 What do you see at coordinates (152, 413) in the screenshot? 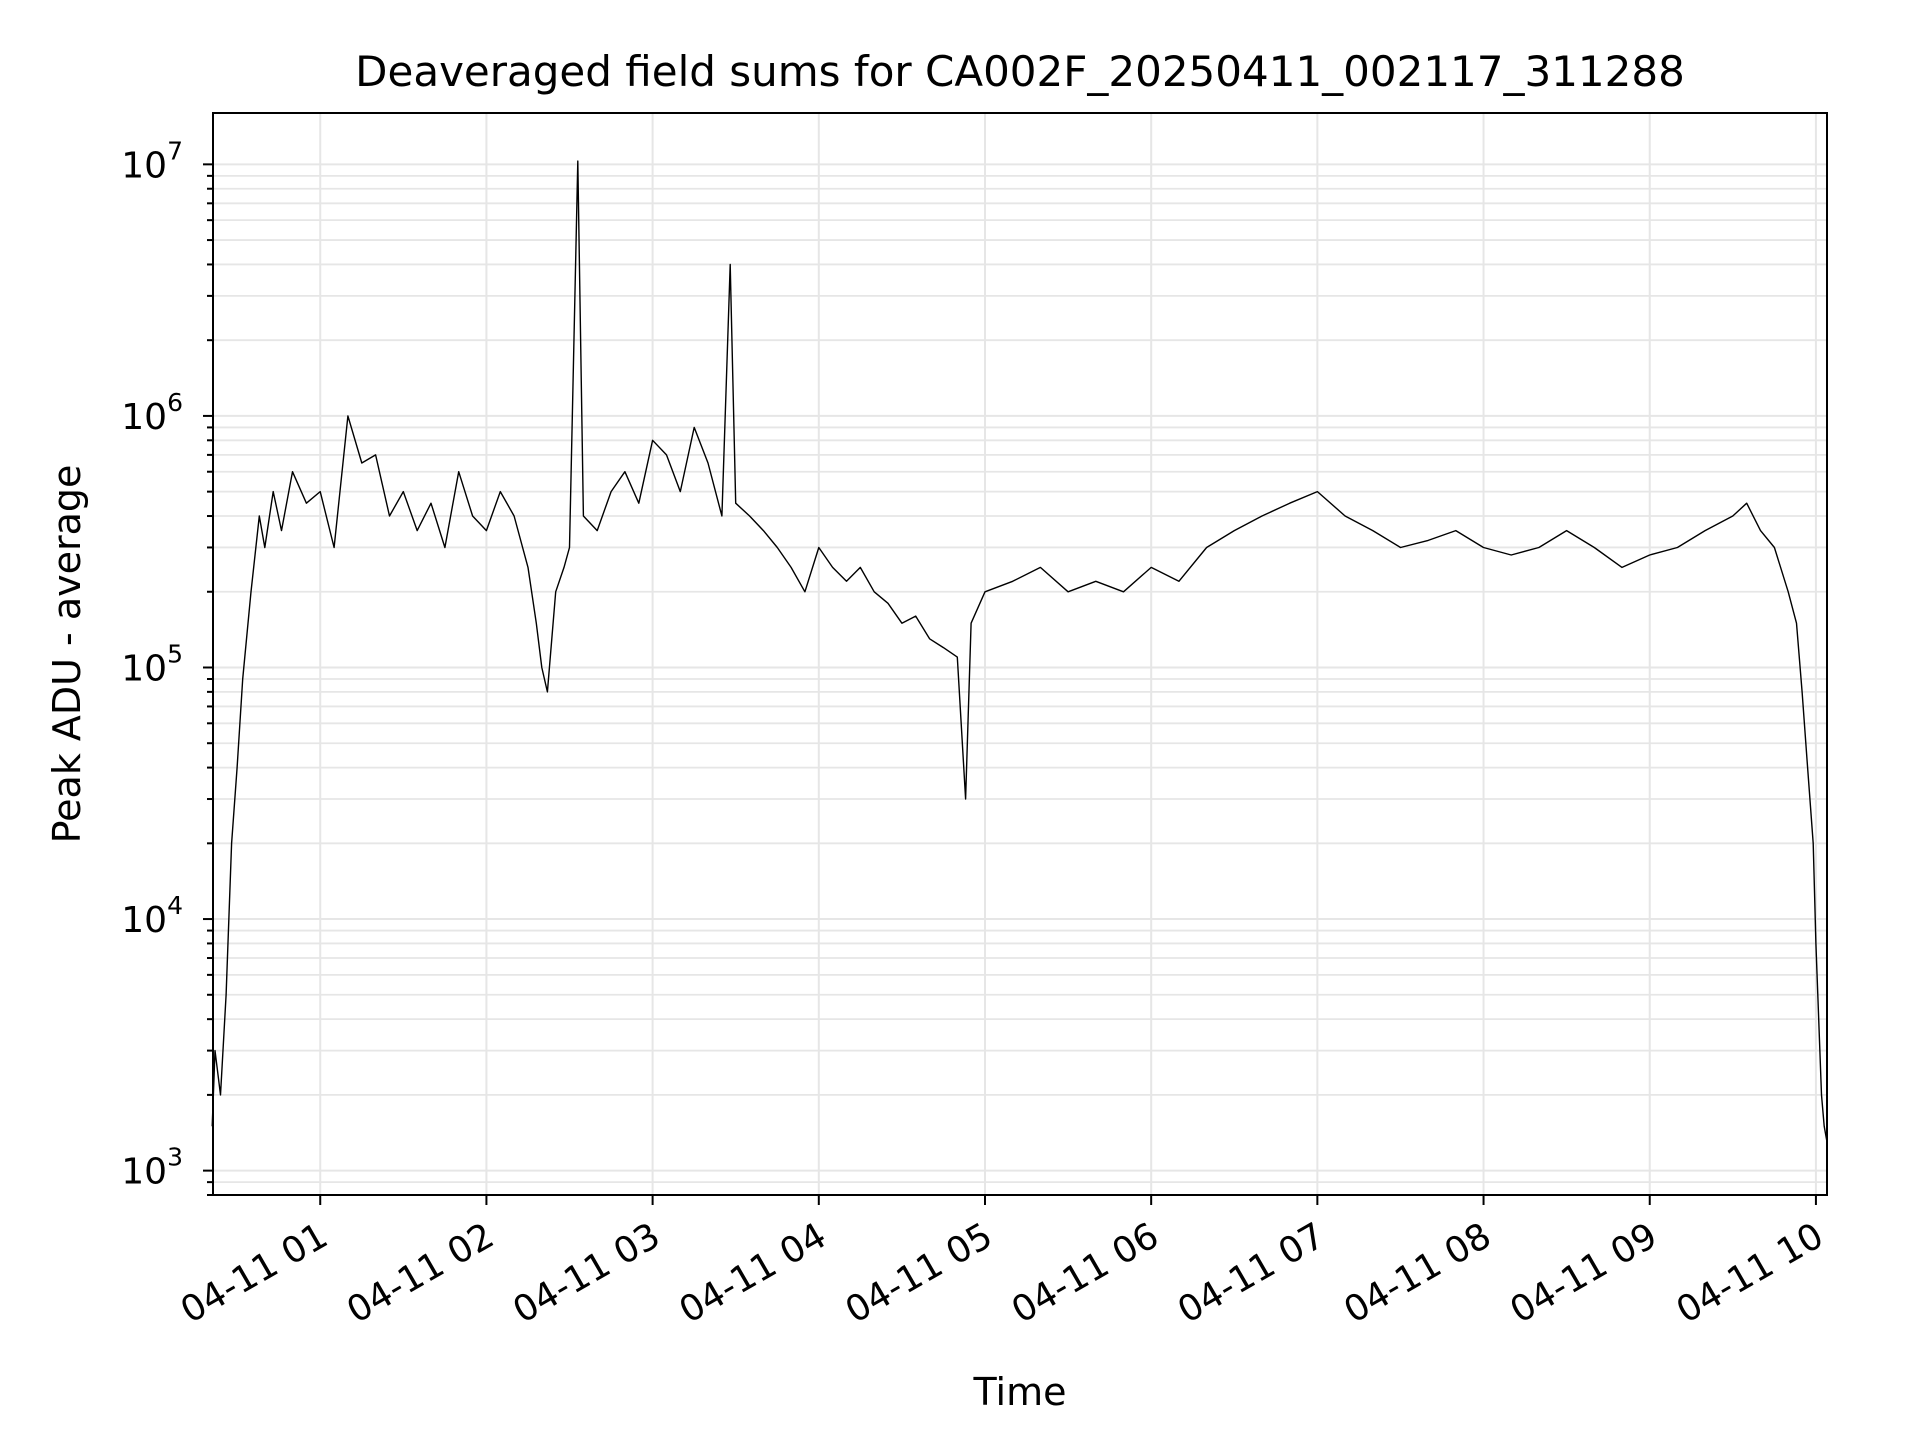
I see `y-tick-label: 10⁶` at bounding box center [152, 413].